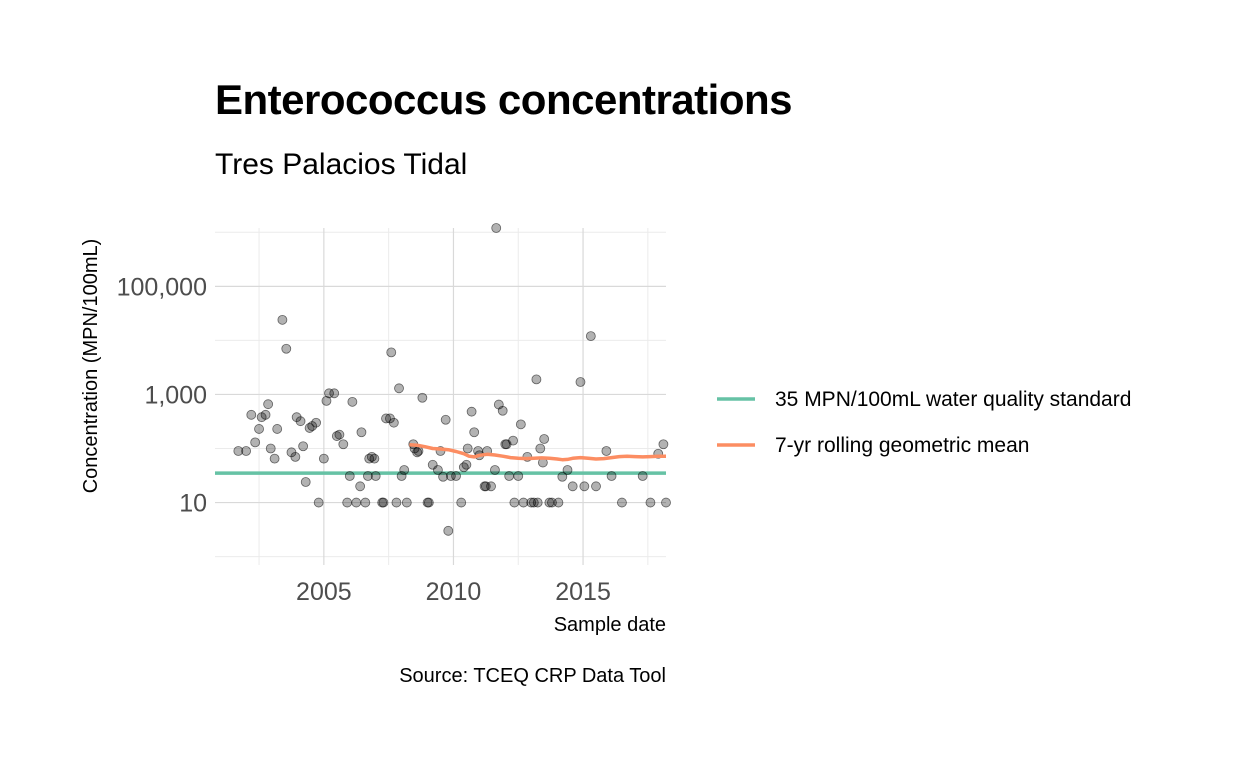 This screenshot has height=768, width=1248. I want to click on x-tick-label: 2015, so click(583, 592).